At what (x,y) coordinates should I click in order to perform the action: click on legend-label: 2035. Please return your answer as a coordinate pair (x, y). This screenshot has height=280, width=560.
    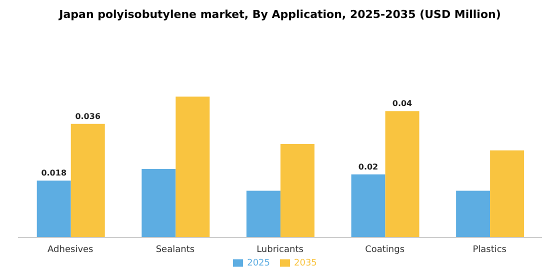
    Looking at the image, I should click on (305, 263).